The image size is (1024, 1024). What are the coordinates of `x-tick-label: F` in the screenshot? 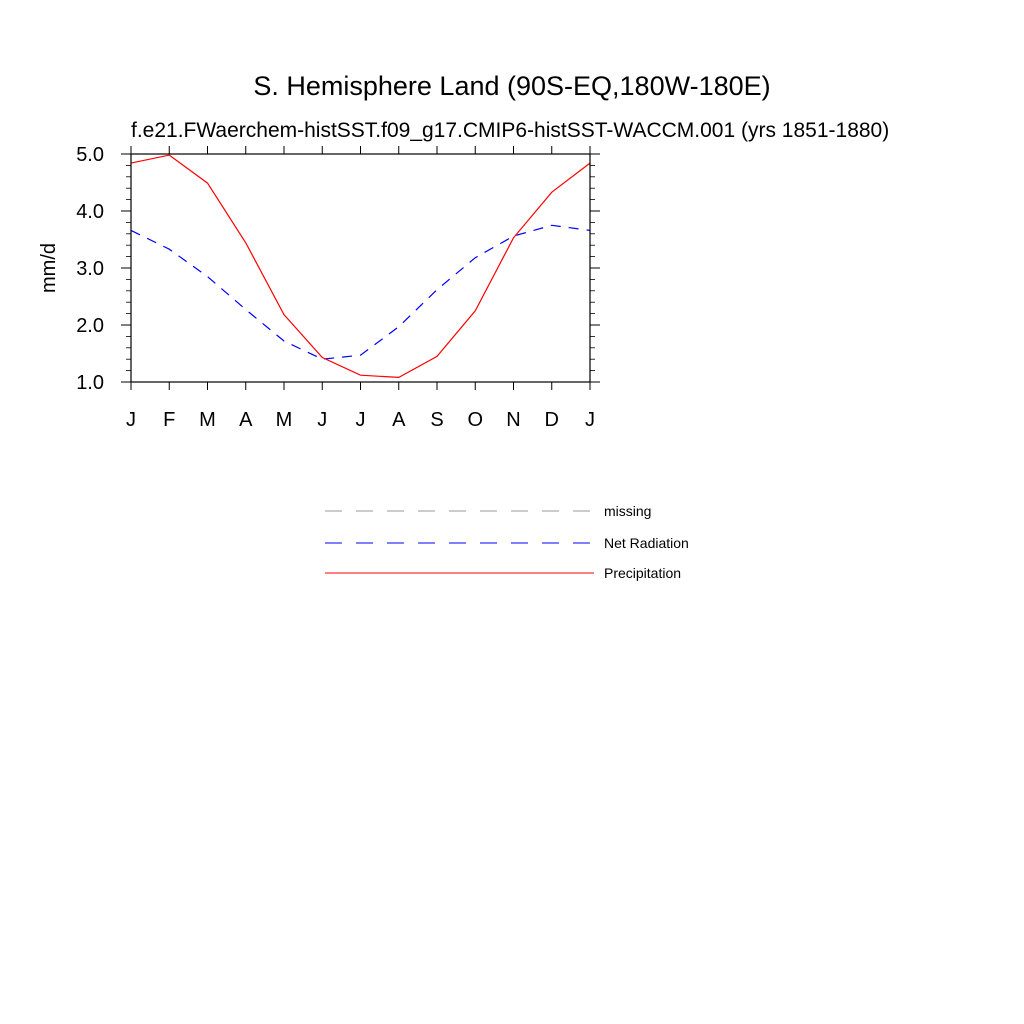 It's located at (169, 420).